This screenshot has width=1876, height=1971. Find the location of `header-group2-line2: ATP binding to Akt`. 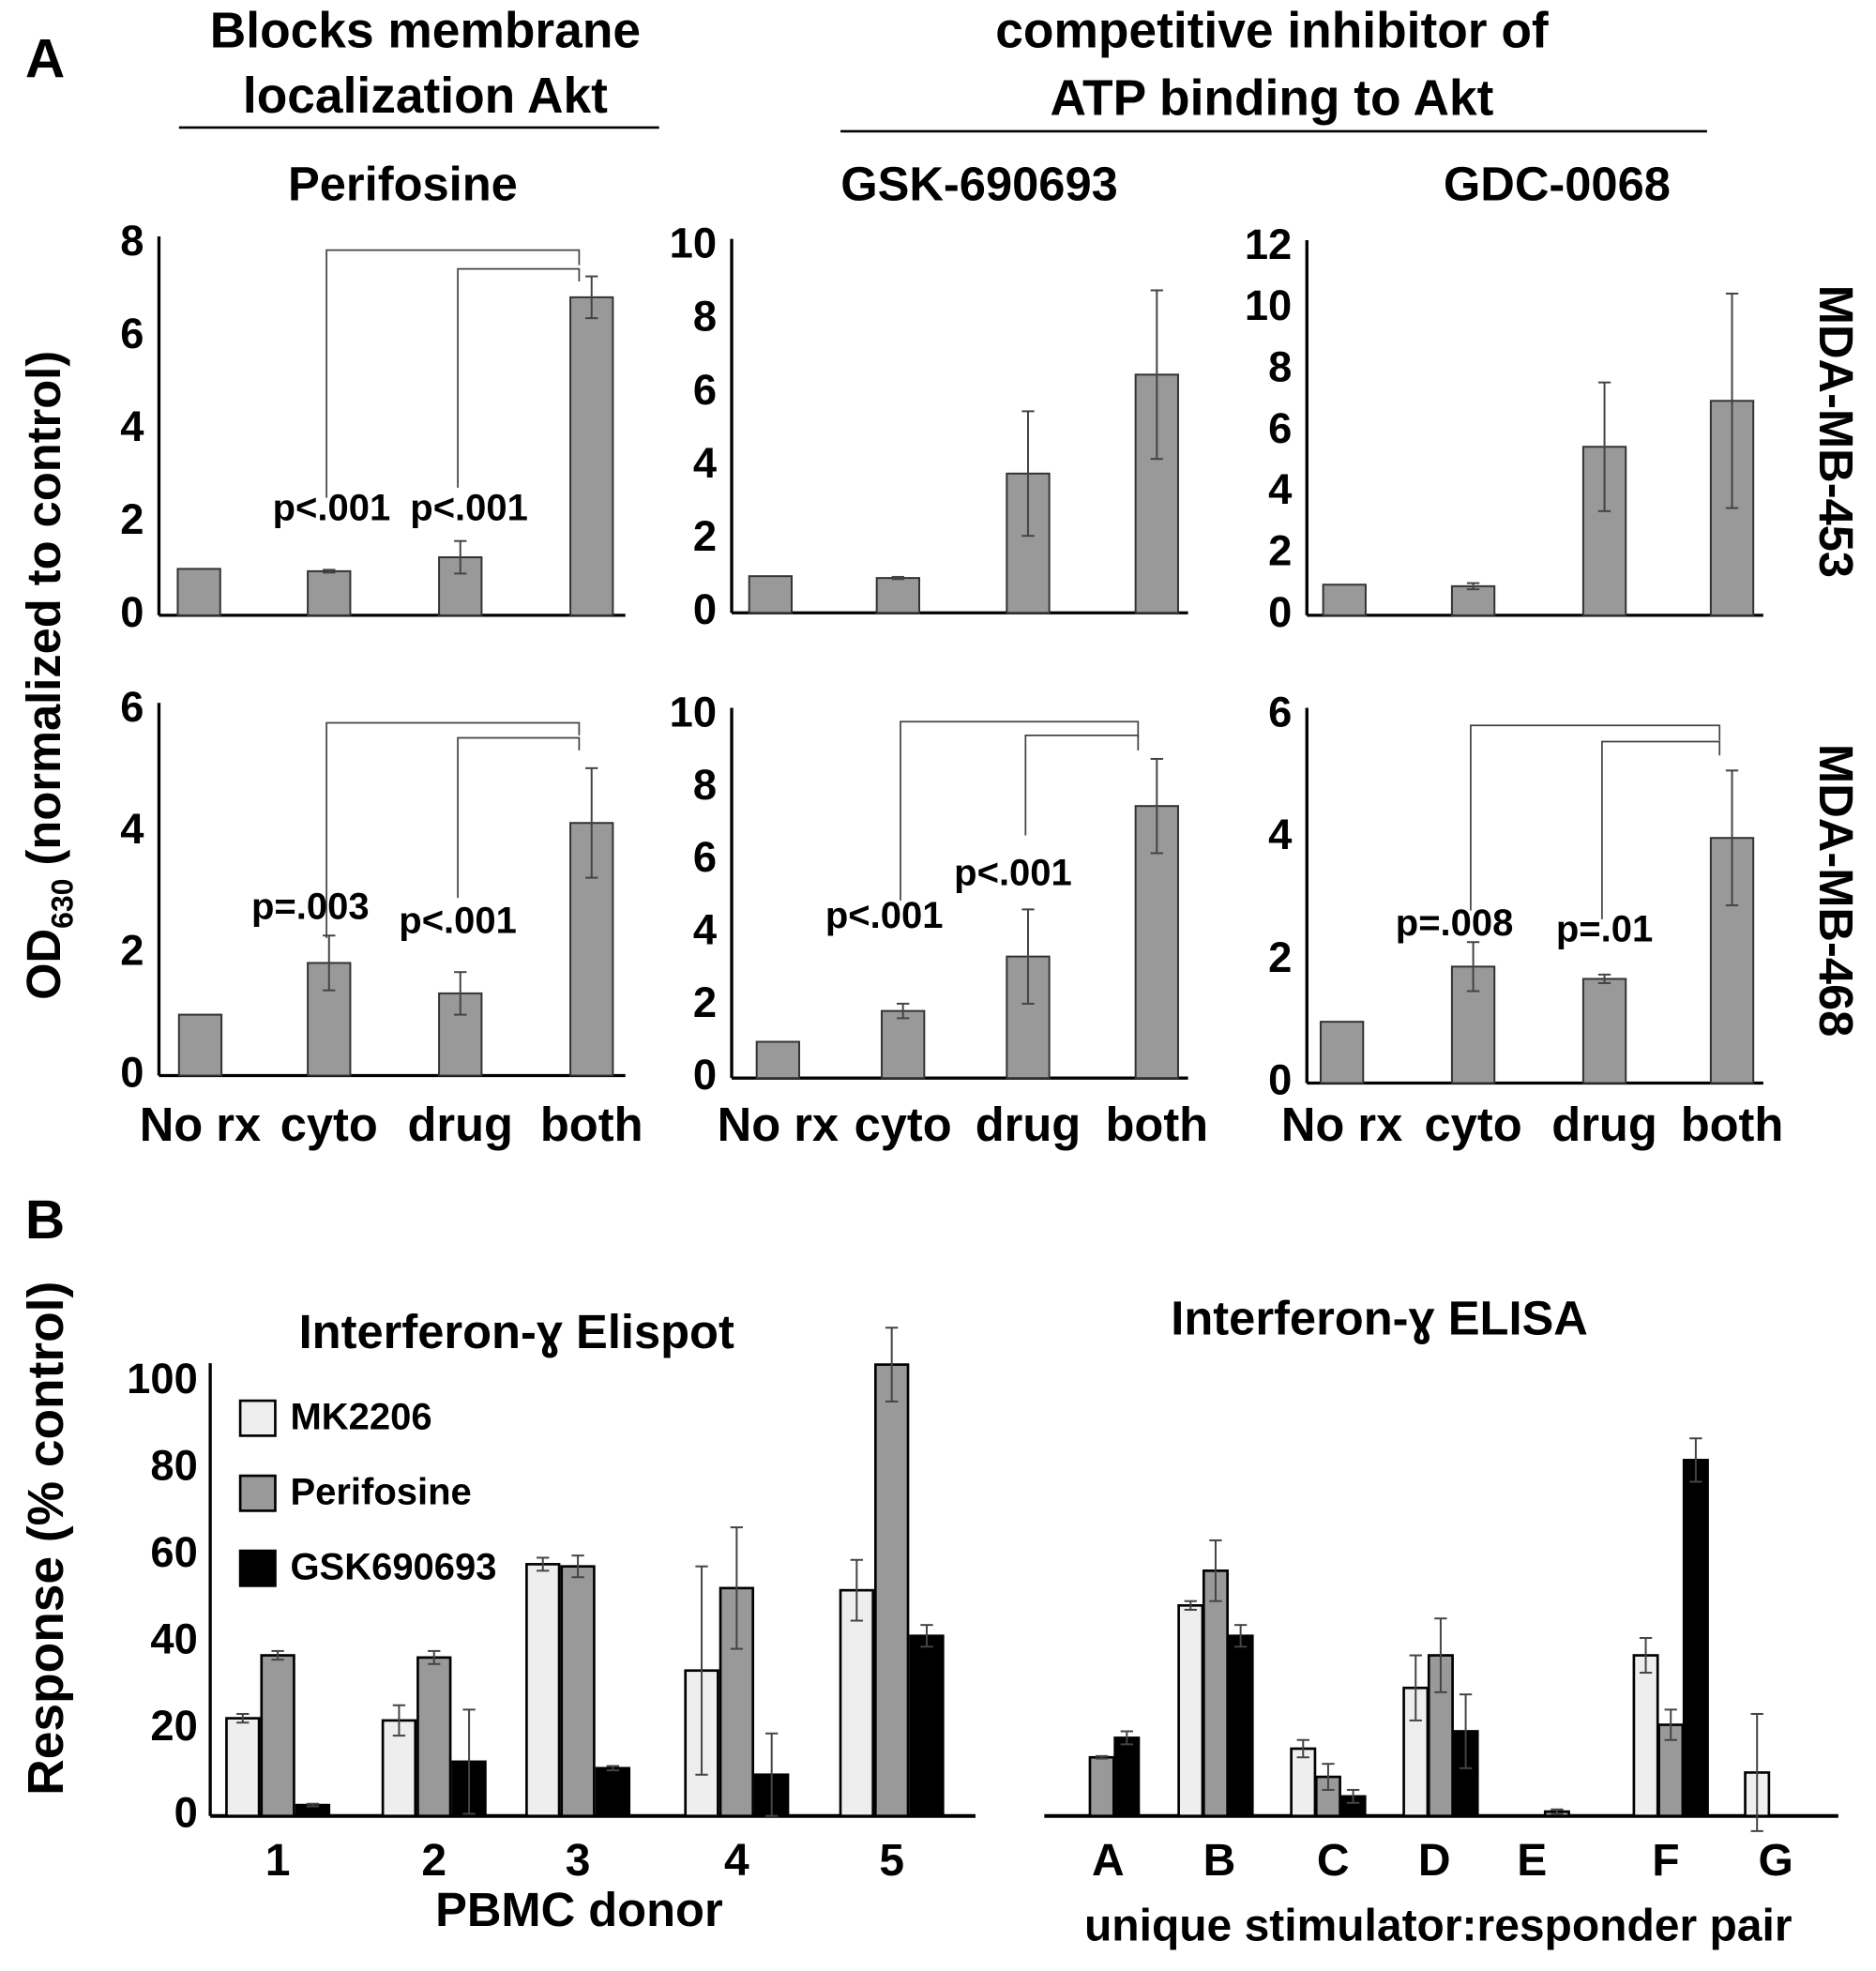

header-group2-line2: ATP binding to Akt is located at coordinates (1272, 99).